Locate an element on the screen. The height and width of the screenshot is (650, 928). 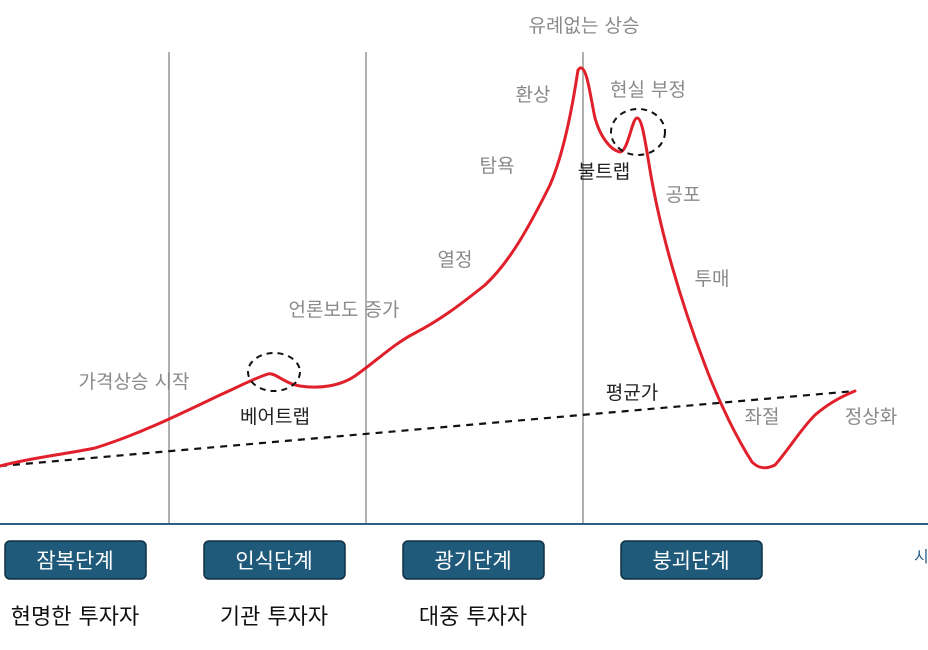
investor-public: 대중 투자자 is located at coordinates (473, 617).